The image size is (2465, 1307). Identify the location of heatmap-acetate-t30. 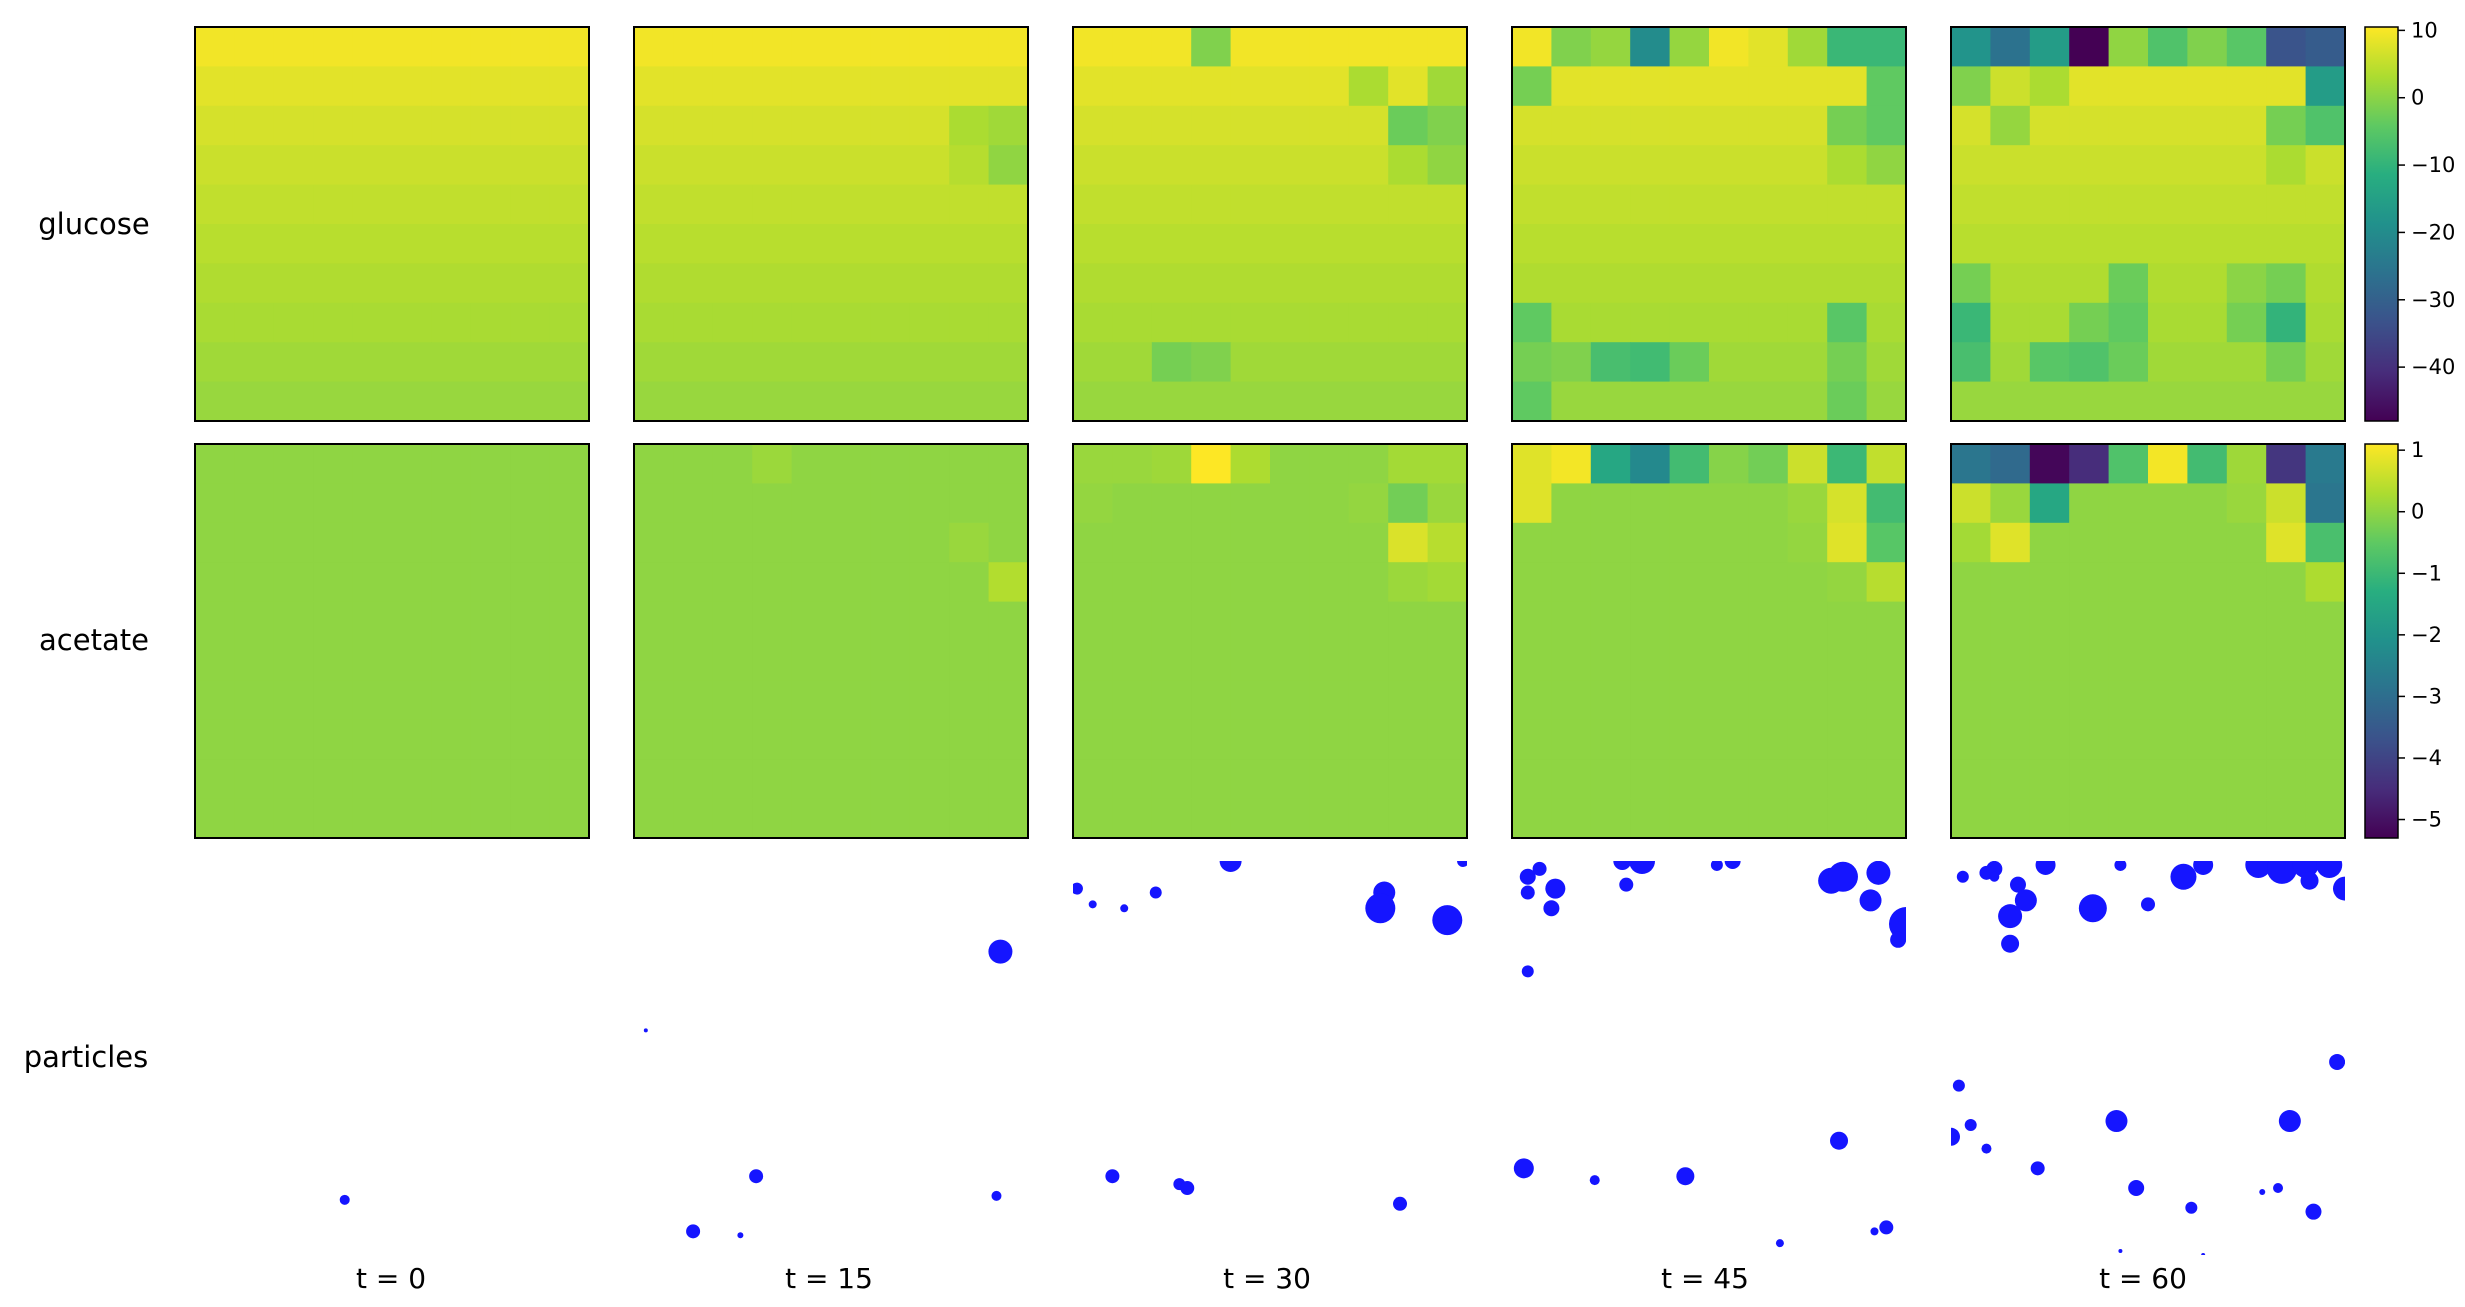
(1270, 641).